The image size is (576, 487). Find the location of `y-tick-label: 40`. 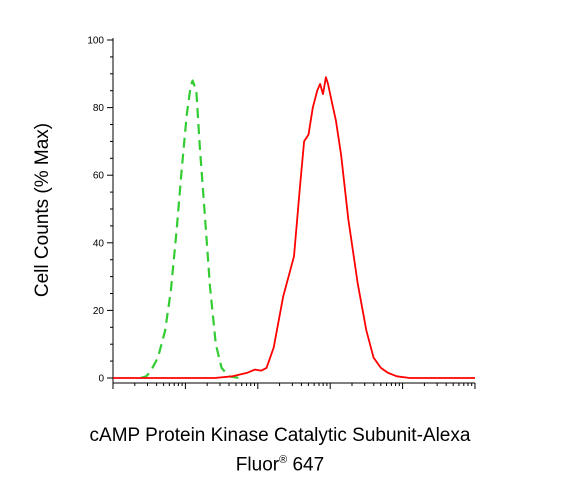

y-tick-label: 40 is located at coordinates (99, 243).